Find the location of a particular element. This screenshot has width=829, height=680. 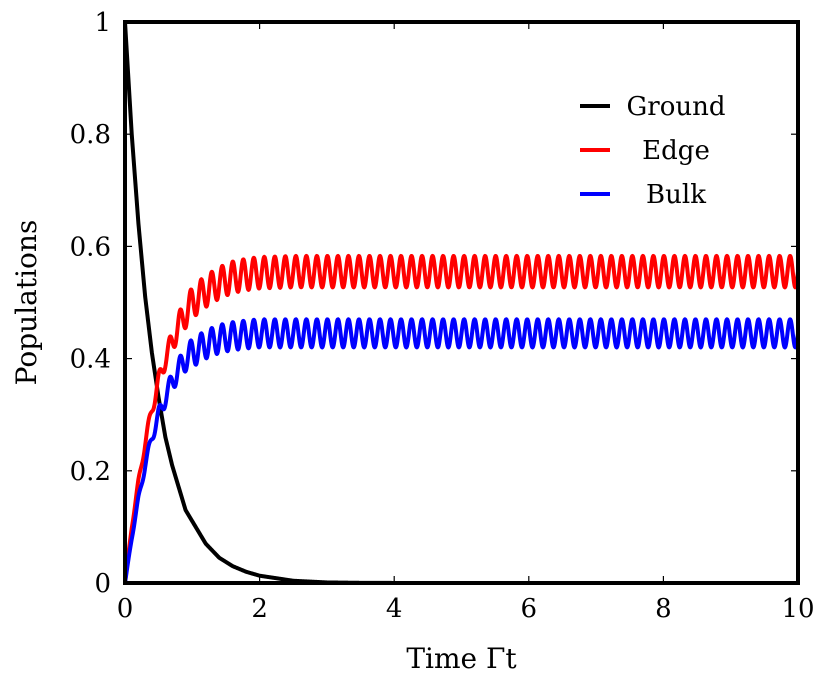

x-tick-label: 2 is located at coordinates (259, 609).